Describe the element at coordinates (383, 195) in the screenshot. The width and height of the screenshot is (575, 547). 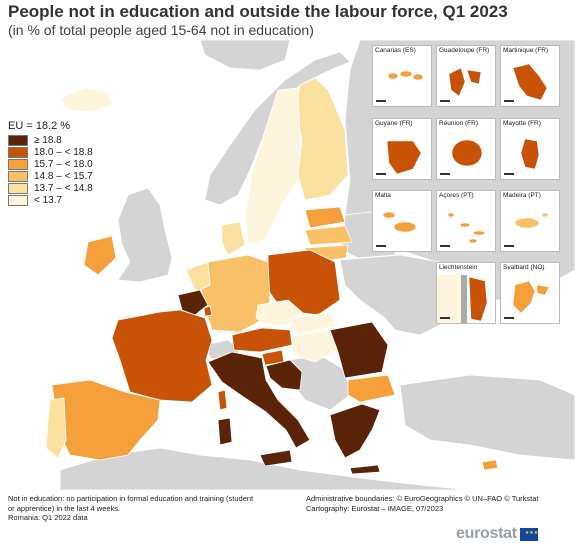
I see `inset-label: Malta` at that location.